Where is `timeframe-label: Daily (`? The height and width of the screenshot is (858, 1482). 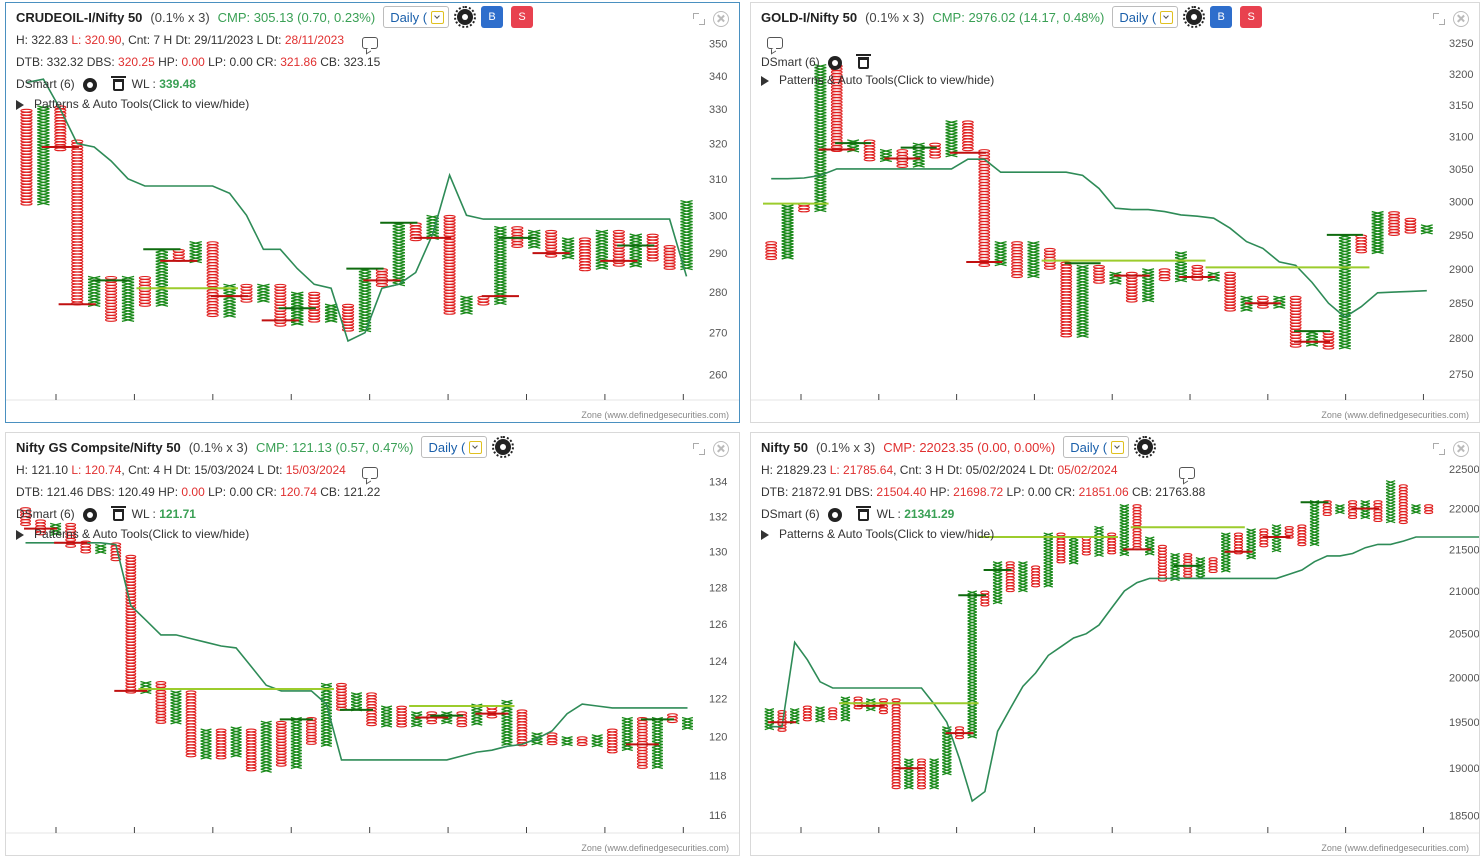
timeframe-label: Daily ( is located at coordinates (1089, 447).